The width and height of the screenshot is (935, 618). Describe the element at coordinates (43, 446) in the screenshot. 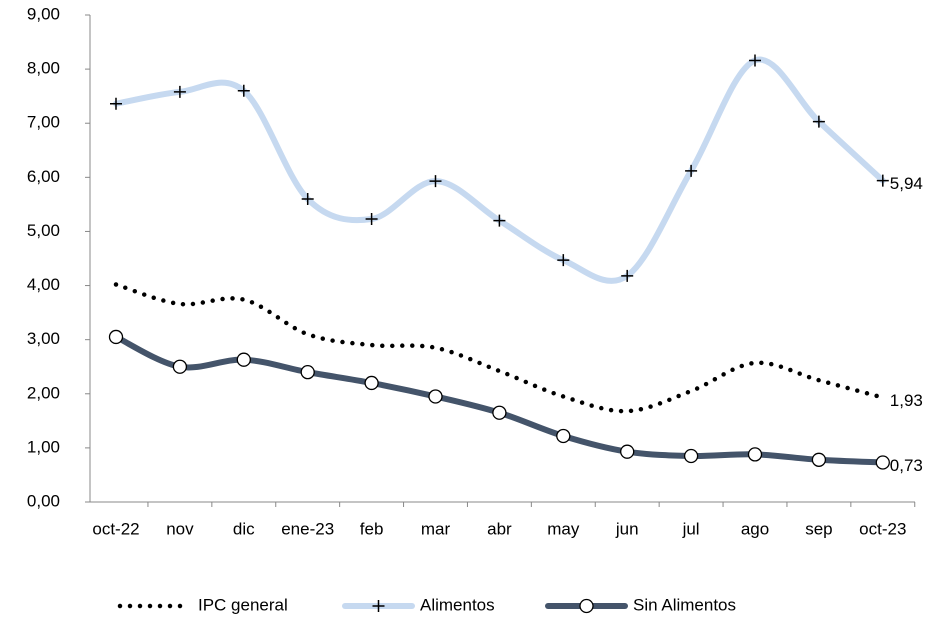

I see `y-tick-label: 1,00` at that location.